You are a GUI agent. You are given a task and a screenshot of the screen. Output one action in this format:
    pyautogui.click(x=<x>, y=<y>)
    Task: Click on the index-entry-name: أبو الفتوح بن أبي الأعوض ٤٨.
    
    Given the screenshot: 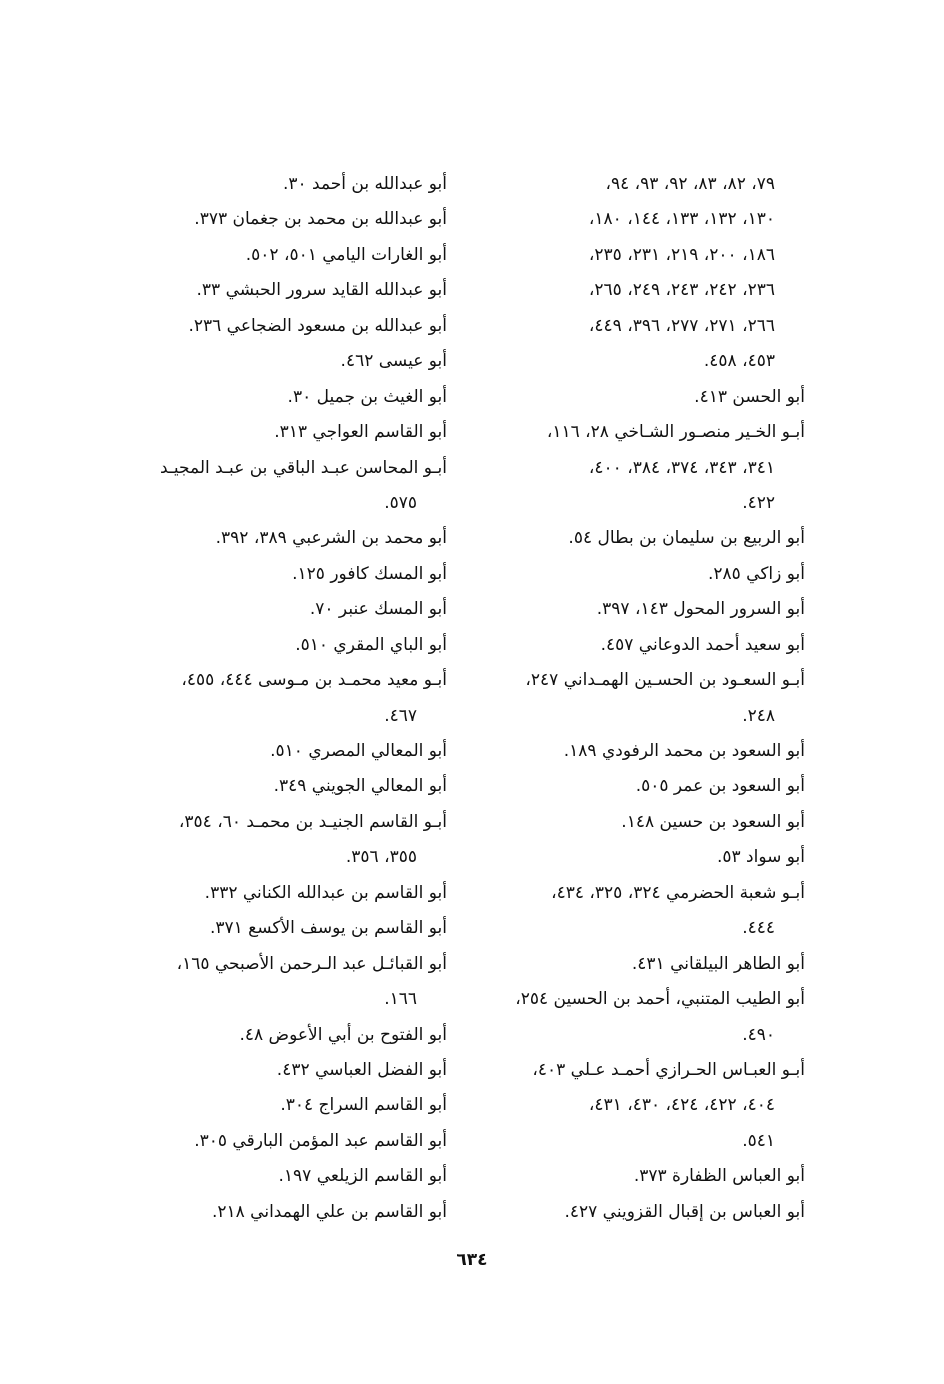 What is the action you would take?
    pyautogui.click(x=343, y=1034)
    